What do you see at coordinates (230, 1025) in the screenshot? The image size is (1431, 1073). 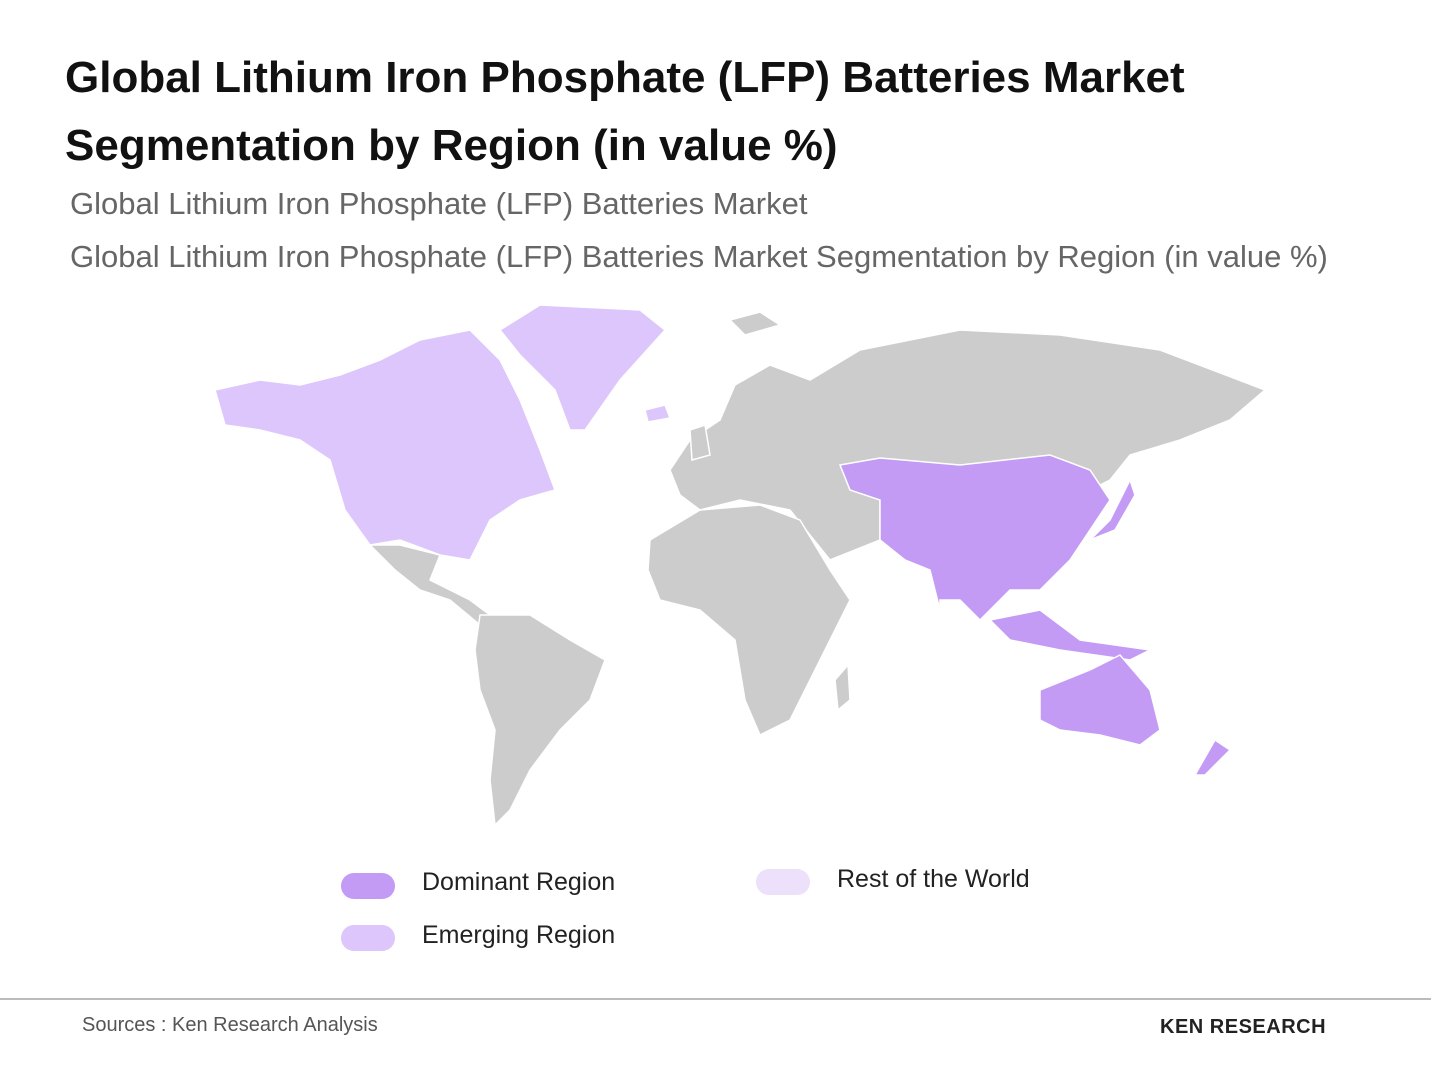 I see `source: Sources : Ken Research Analysis` at bounding box center [230, 1025].